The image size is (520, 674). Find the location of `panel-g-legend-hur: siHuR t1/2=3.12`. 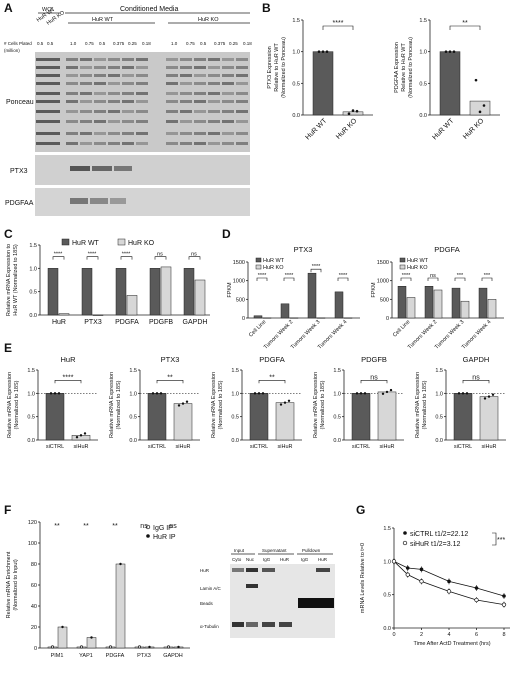

panel-g-legend-hur: siHuR t1/2=3.12 is located at coordinates (435, 544).